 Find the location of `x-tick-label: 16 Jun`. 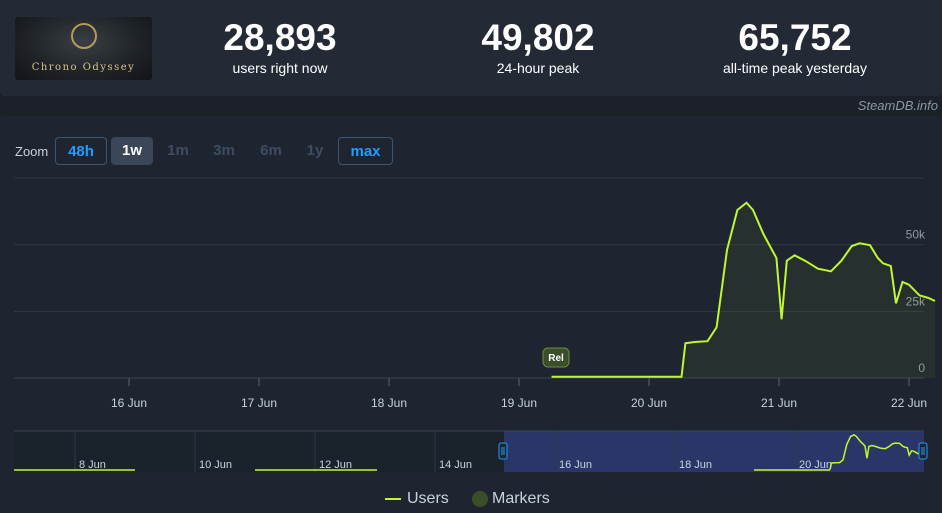

x-tick-label: 16 Jun is located at coordinates (129, 403).